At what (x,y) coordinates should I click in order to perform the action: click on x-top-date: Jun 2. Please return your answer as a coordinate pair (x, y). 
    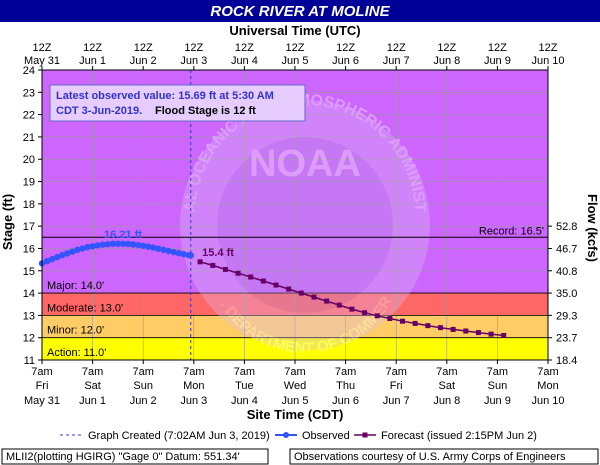
    Looking at the image, I should click on (143, 61).